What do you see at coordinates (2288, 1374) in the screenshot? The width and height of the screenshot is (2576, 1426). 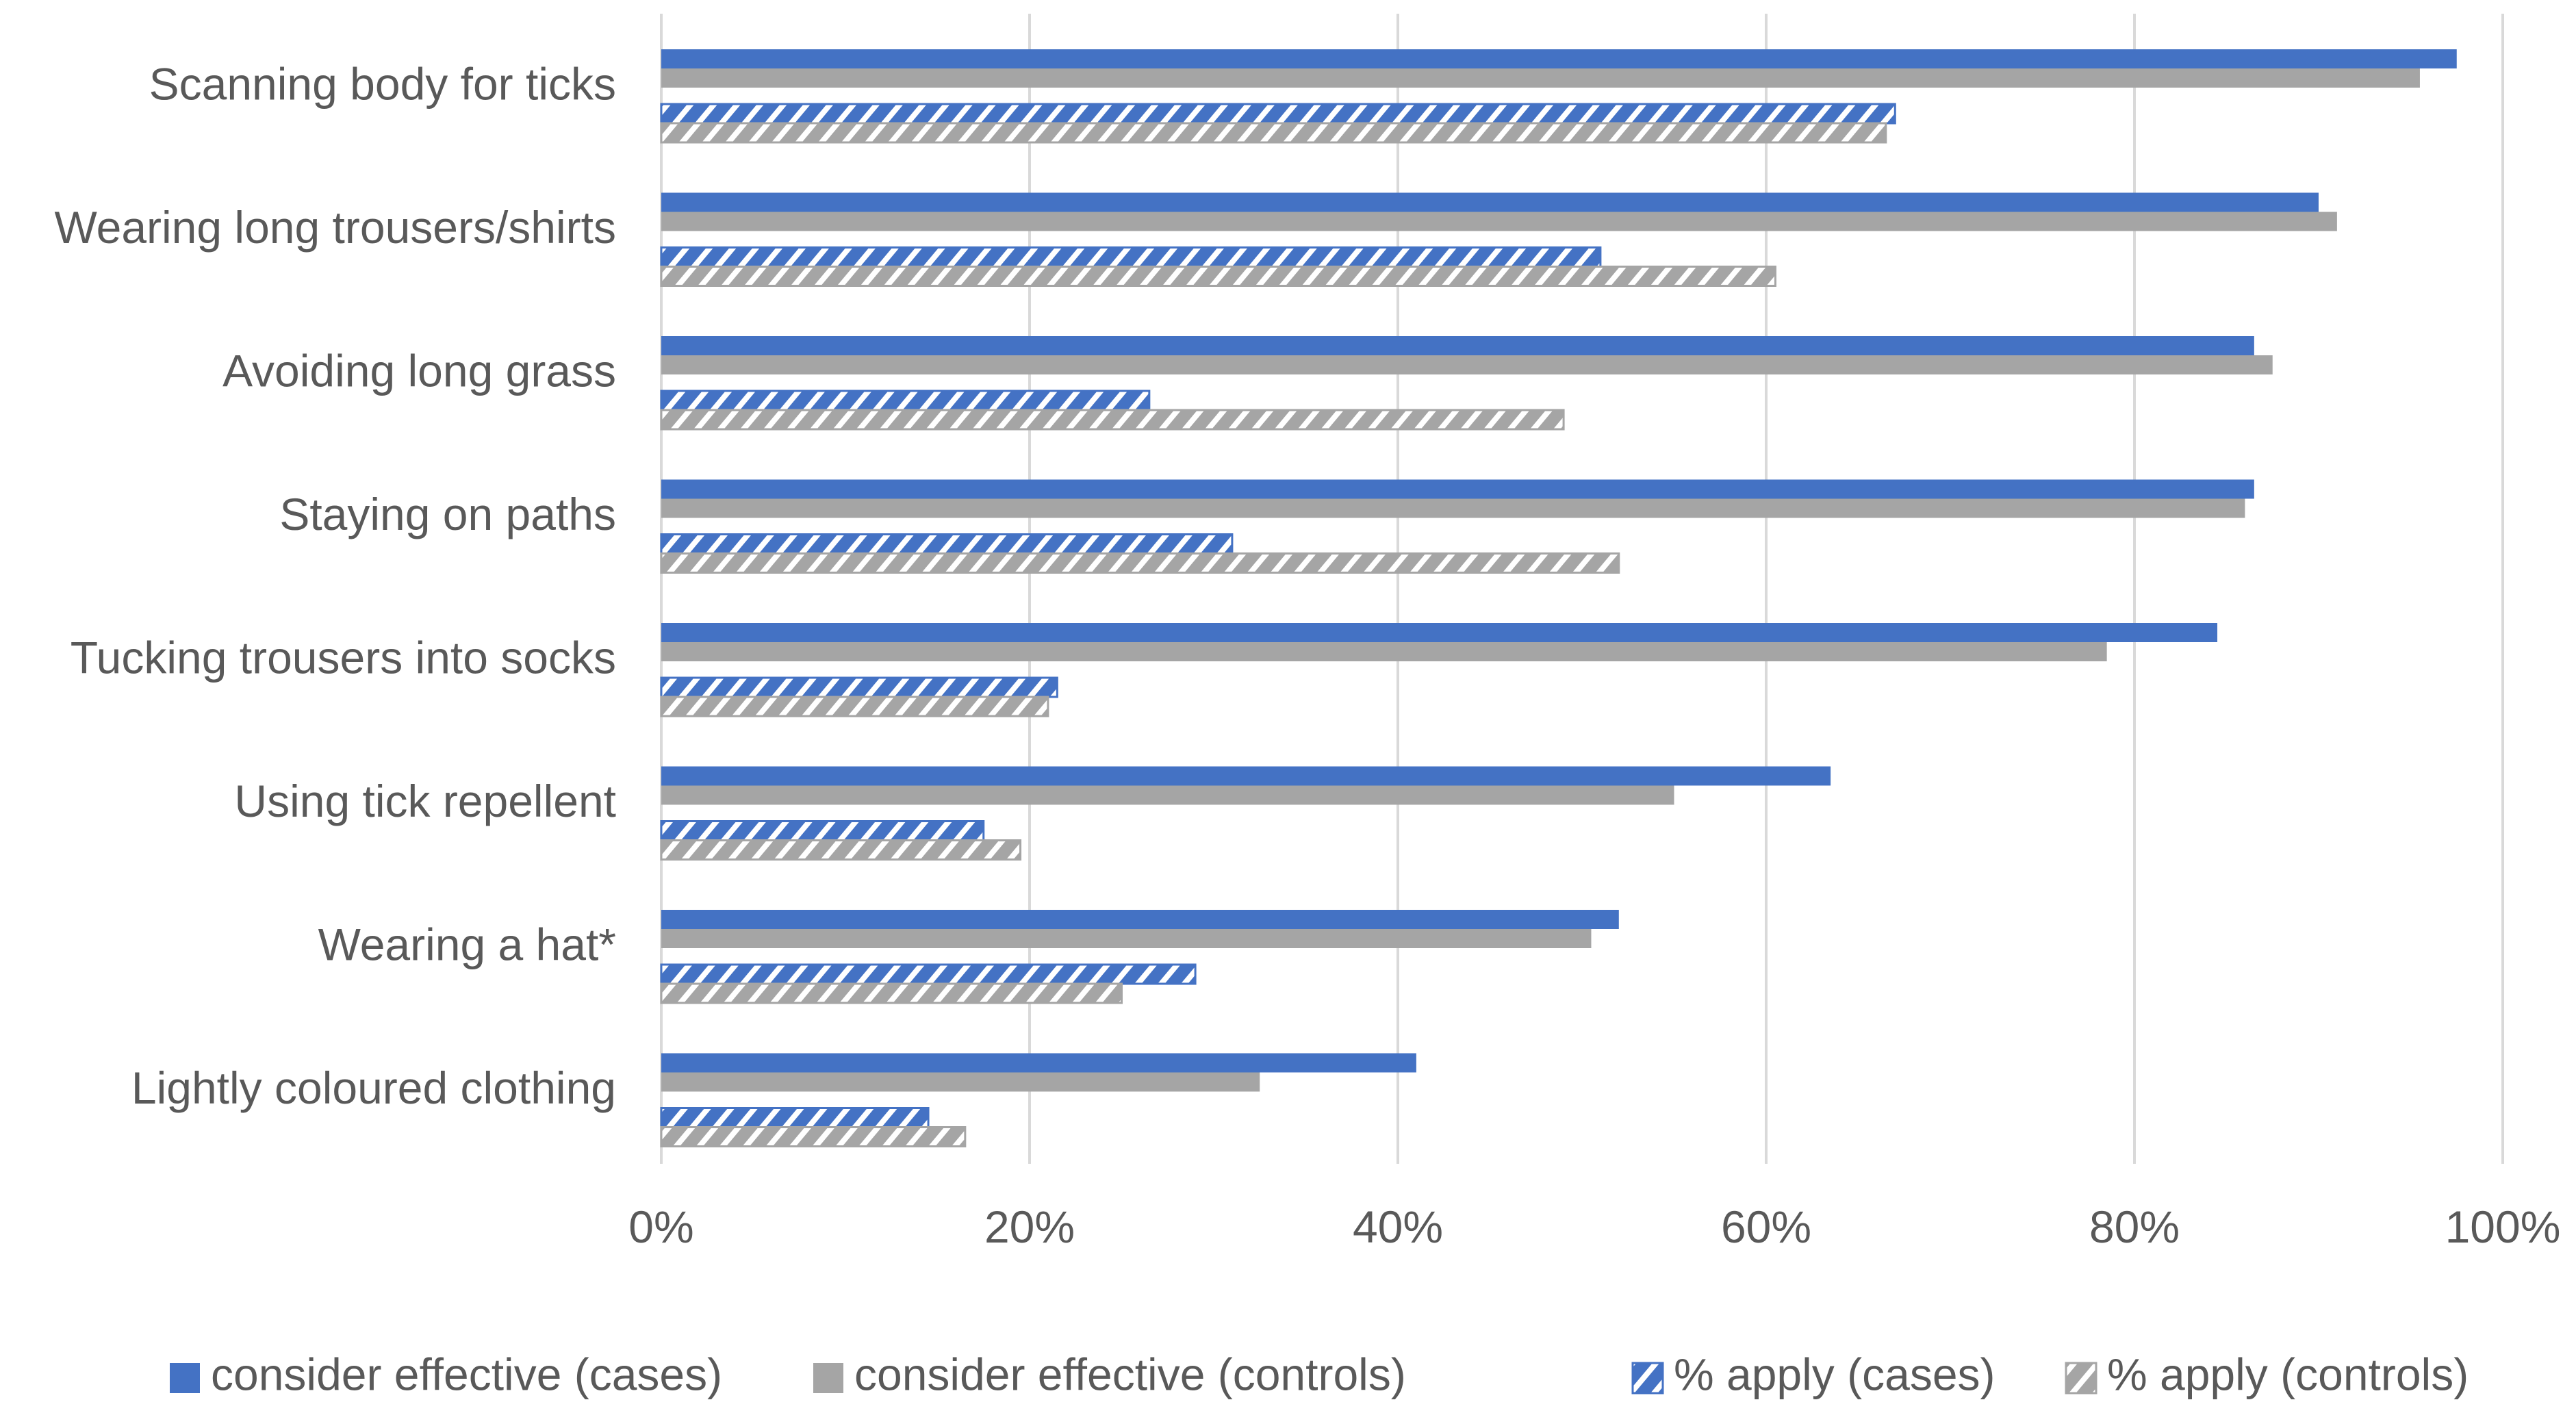 I see `legend-label-3: % apply (controls)` at bounding box center [2288, 1374].